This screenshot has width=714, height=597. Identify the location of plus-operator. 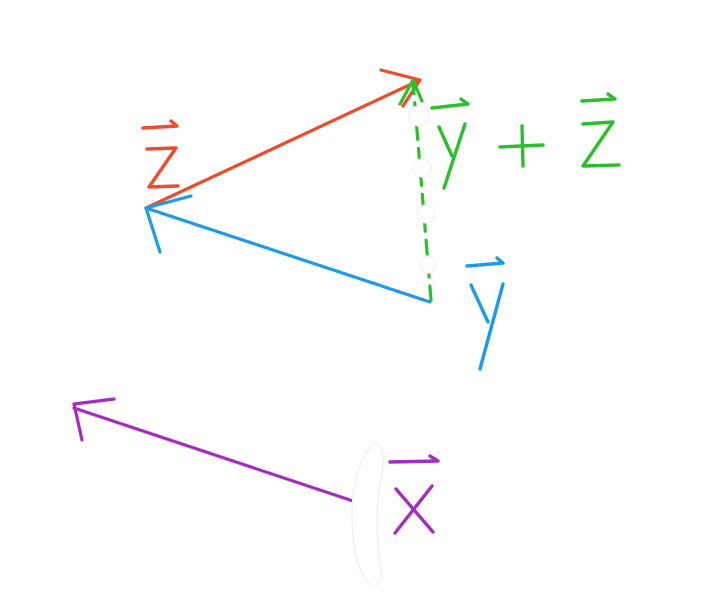
(521, 146).